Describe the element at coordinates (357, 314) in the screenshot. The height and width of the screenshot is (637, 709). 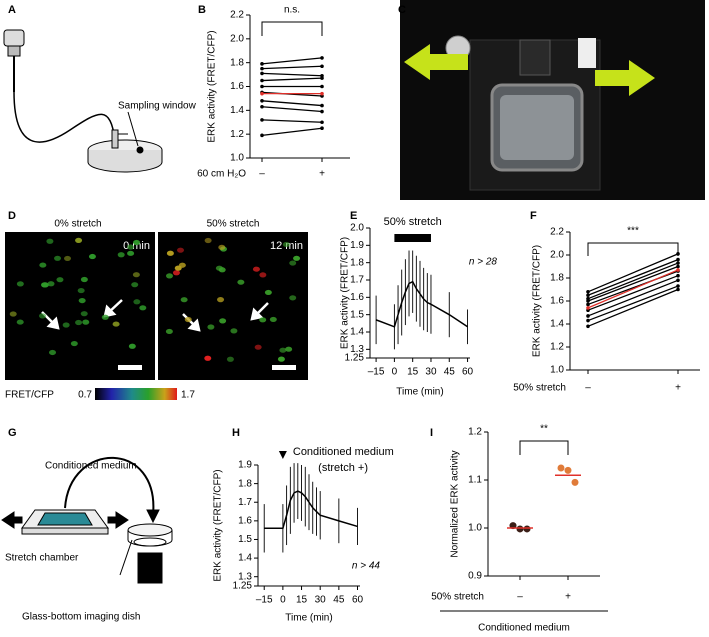
I see `y-tick-label: 1.5` at that location.